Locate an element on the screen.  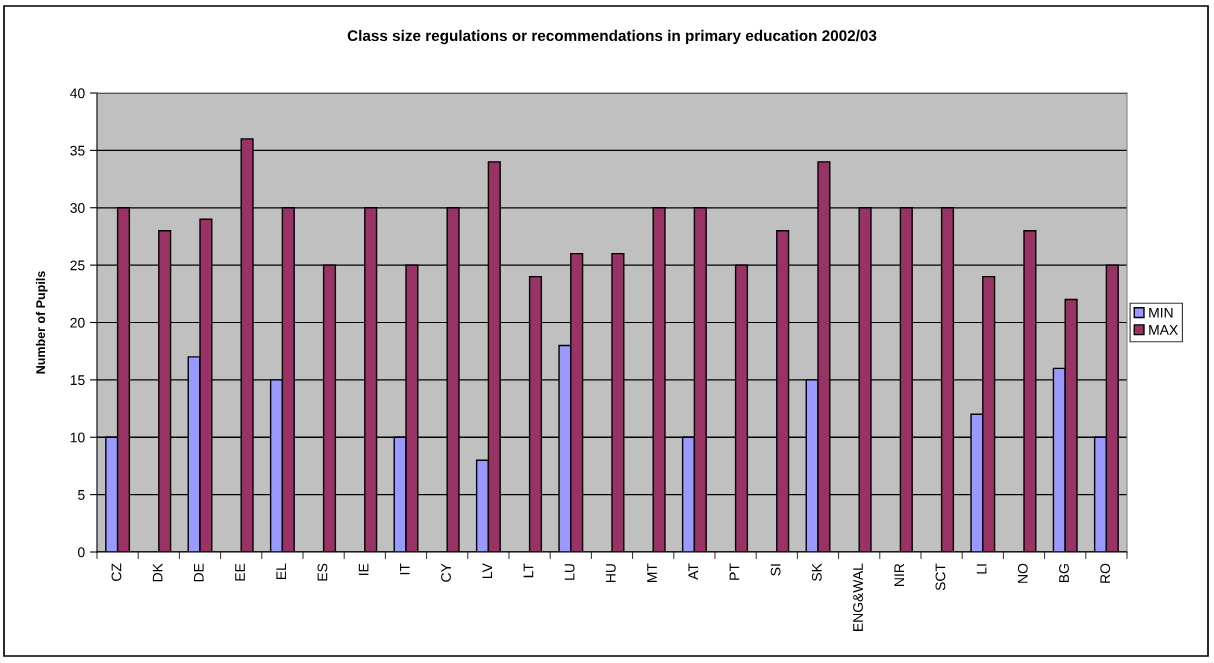
y-tick-label: 10 is located at coordinates (77, 437).